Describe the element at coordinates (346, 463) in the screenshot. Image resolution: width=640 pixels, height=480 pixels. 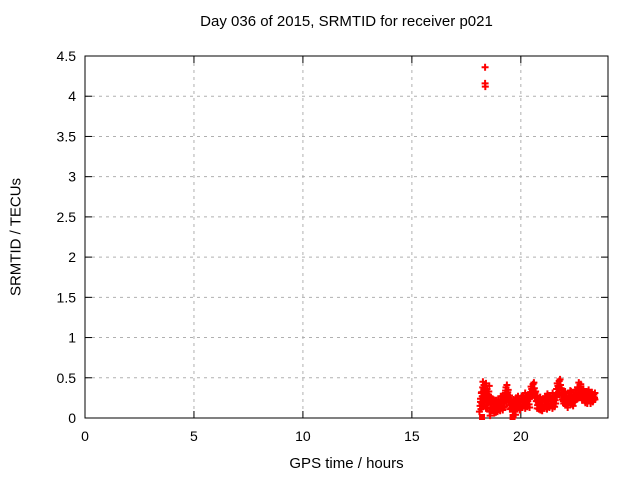
I see `x-axis-label: GPS time / hours` at that location.